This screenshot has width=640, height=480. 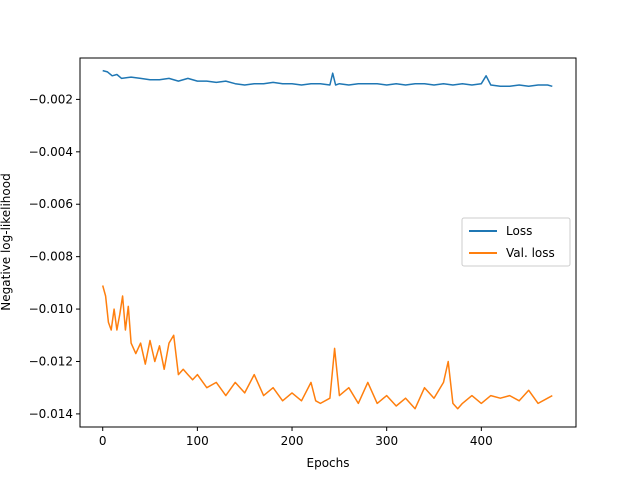 I want to click on y-axis-label: Negative log-likelihood, so click(x=6, y=241).